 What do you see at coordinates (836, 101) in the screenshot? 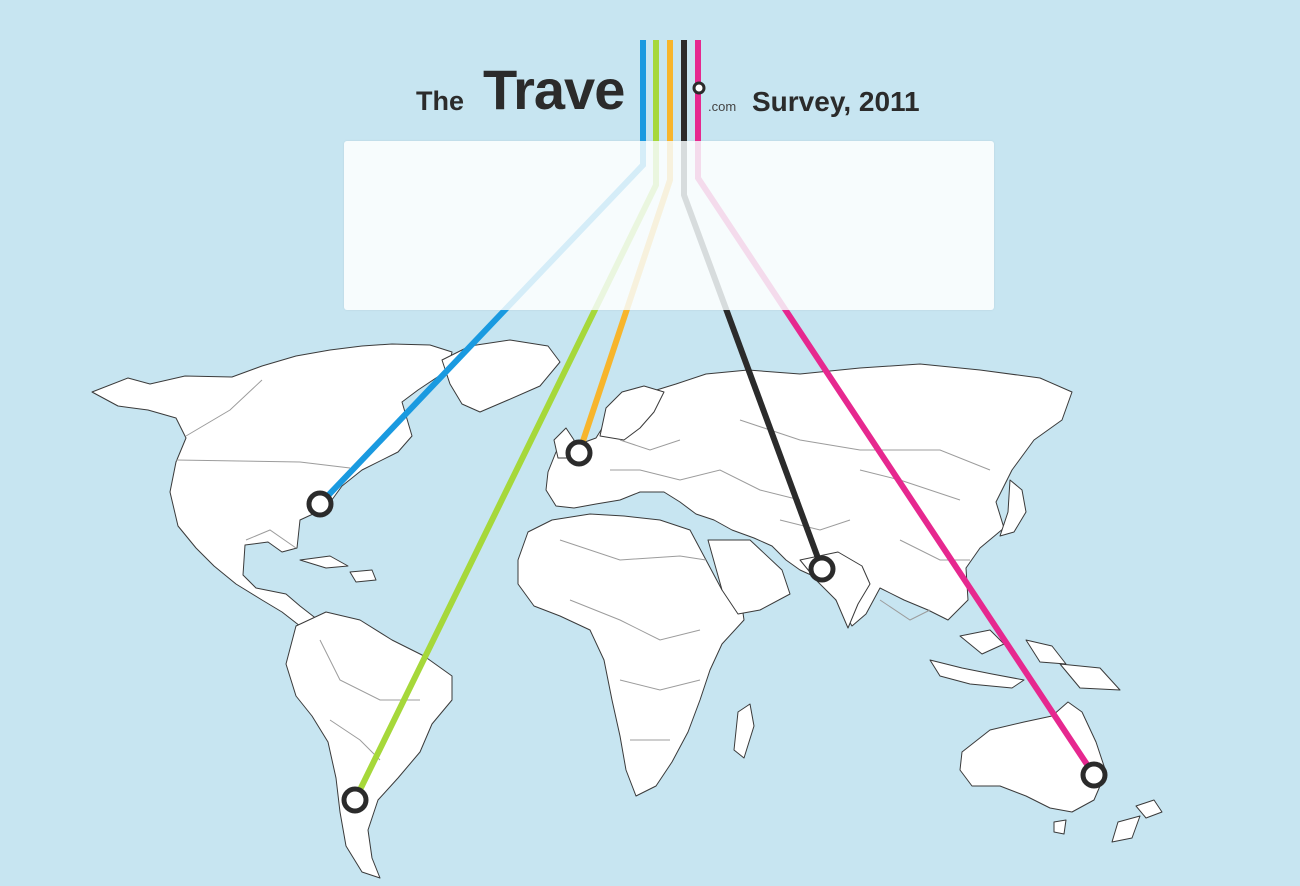
I see `title-suffix: Survey, 2011` at bounding box center [836, 101].